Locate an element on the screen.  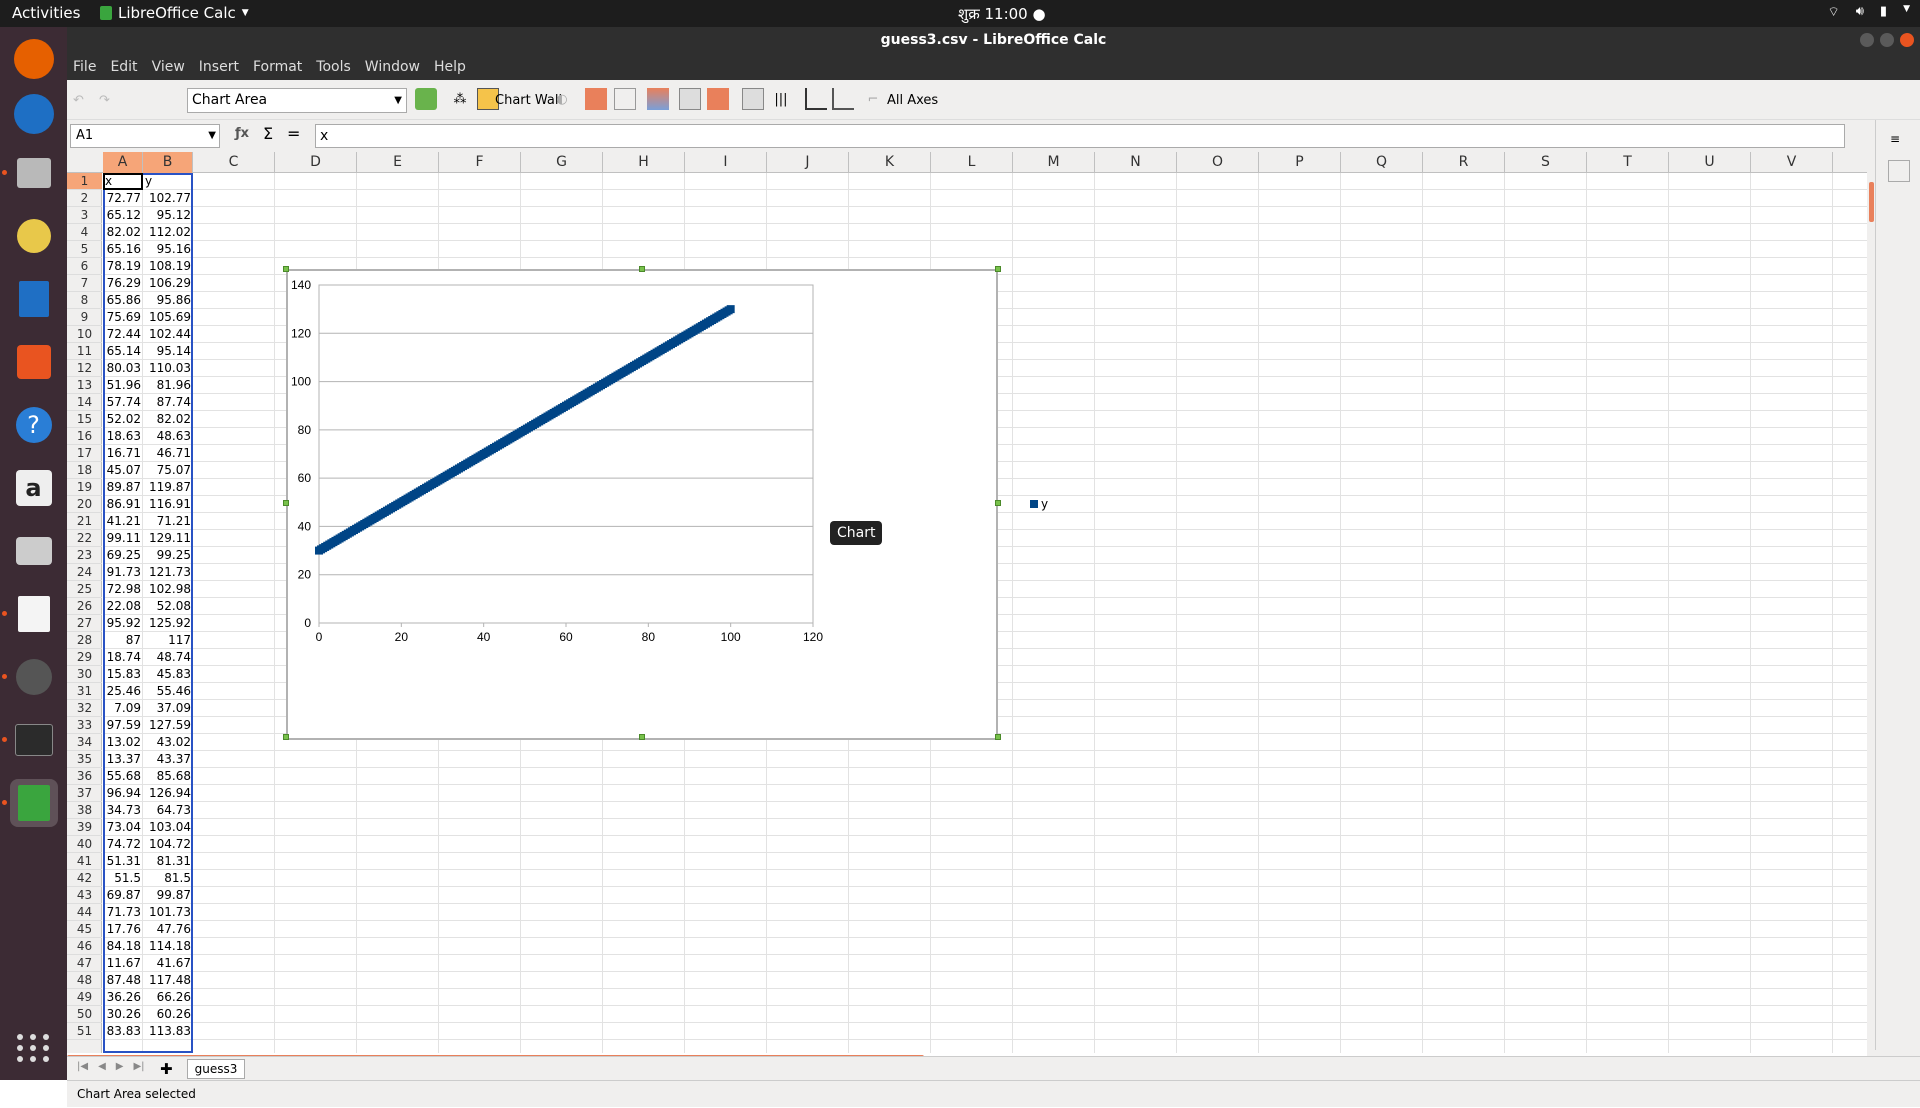
table-cell: 66.26 is located at coordinates (173, 997).